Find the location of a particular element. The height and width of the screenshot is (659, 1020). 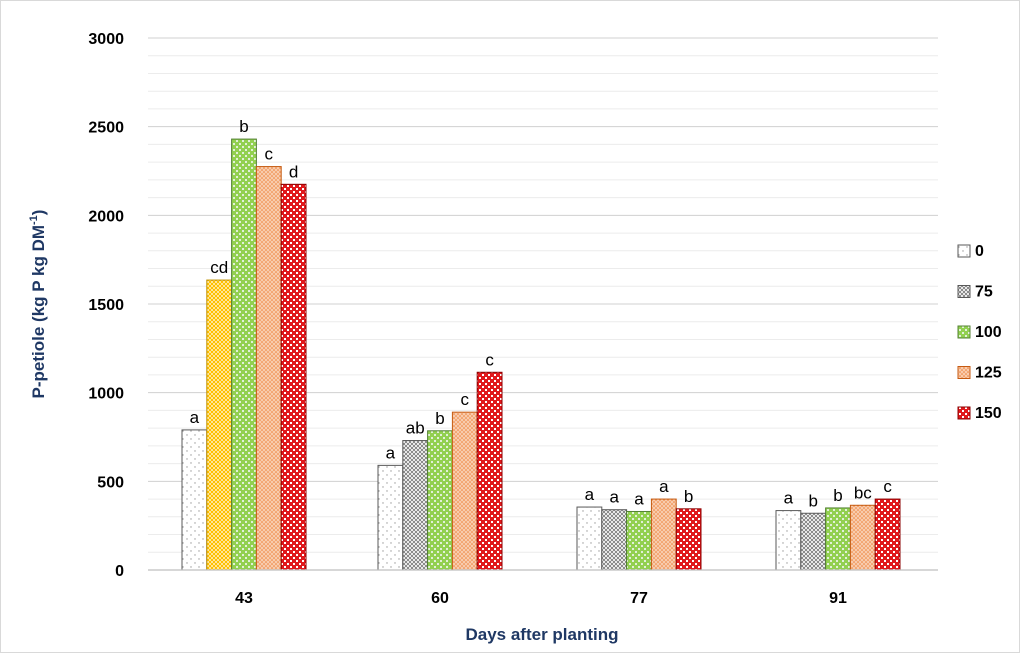

bar-day91-rate125 is located at coordinates (862, 537).